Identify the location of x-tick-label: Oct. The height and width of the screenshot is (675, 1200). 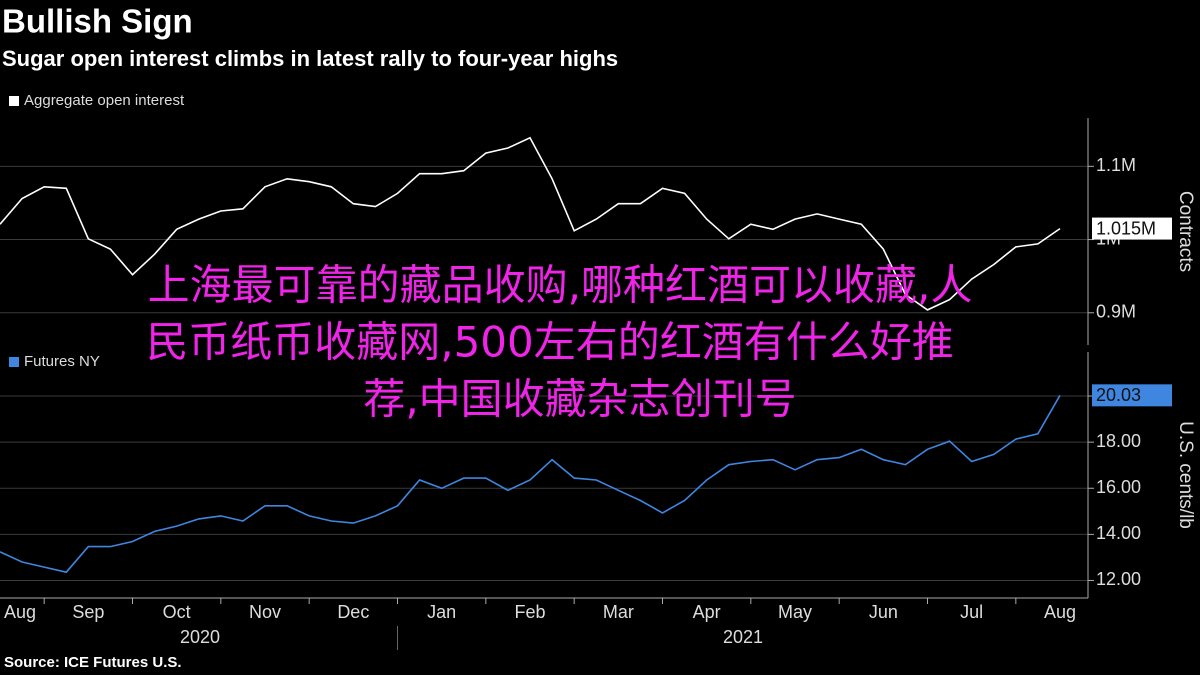
(177, 612).